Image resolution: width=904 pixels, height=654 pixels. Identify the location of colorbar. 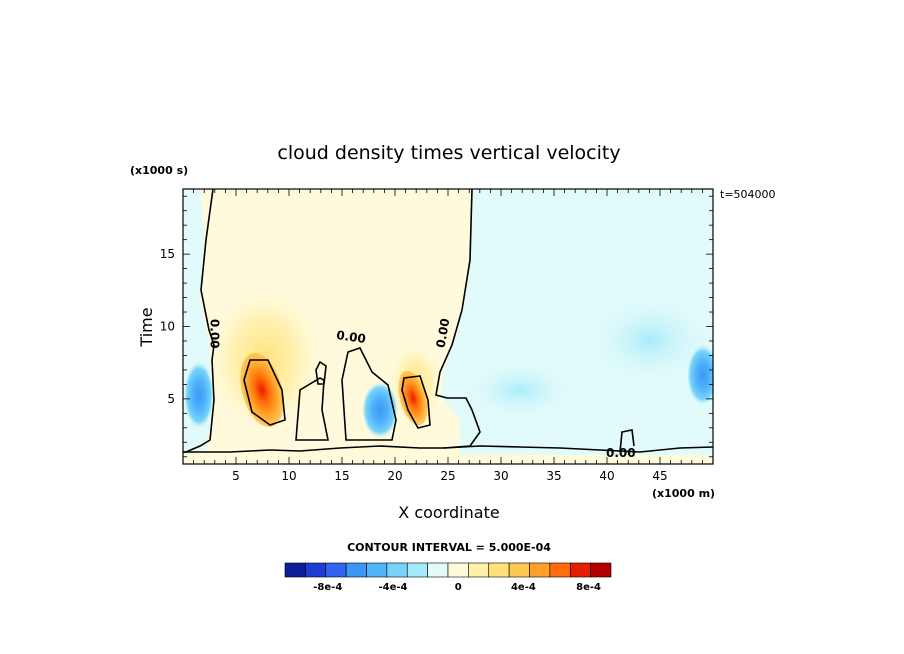
(448, 570).